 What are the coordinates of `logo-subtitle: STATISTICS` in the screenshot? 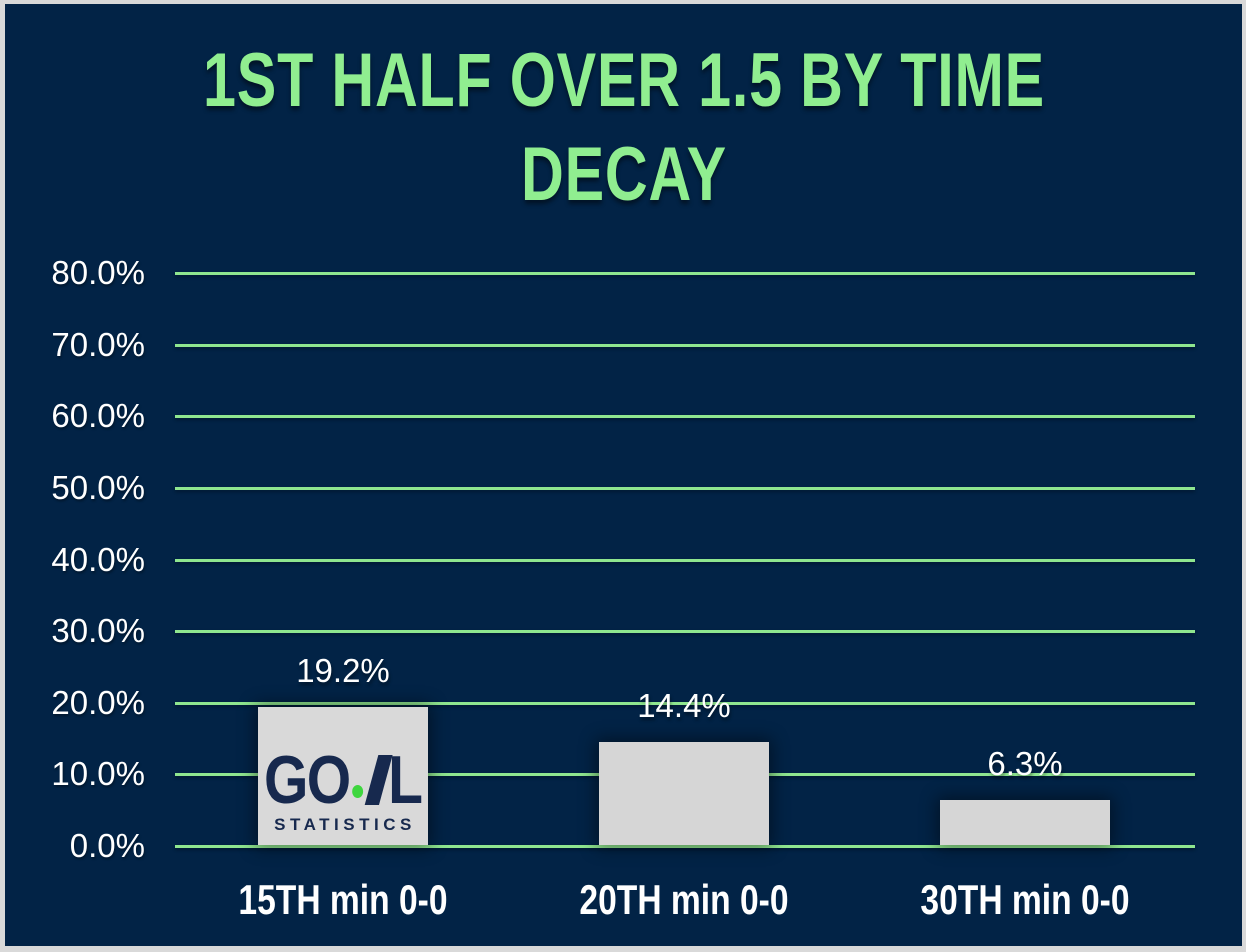 It's located at (345, 824).